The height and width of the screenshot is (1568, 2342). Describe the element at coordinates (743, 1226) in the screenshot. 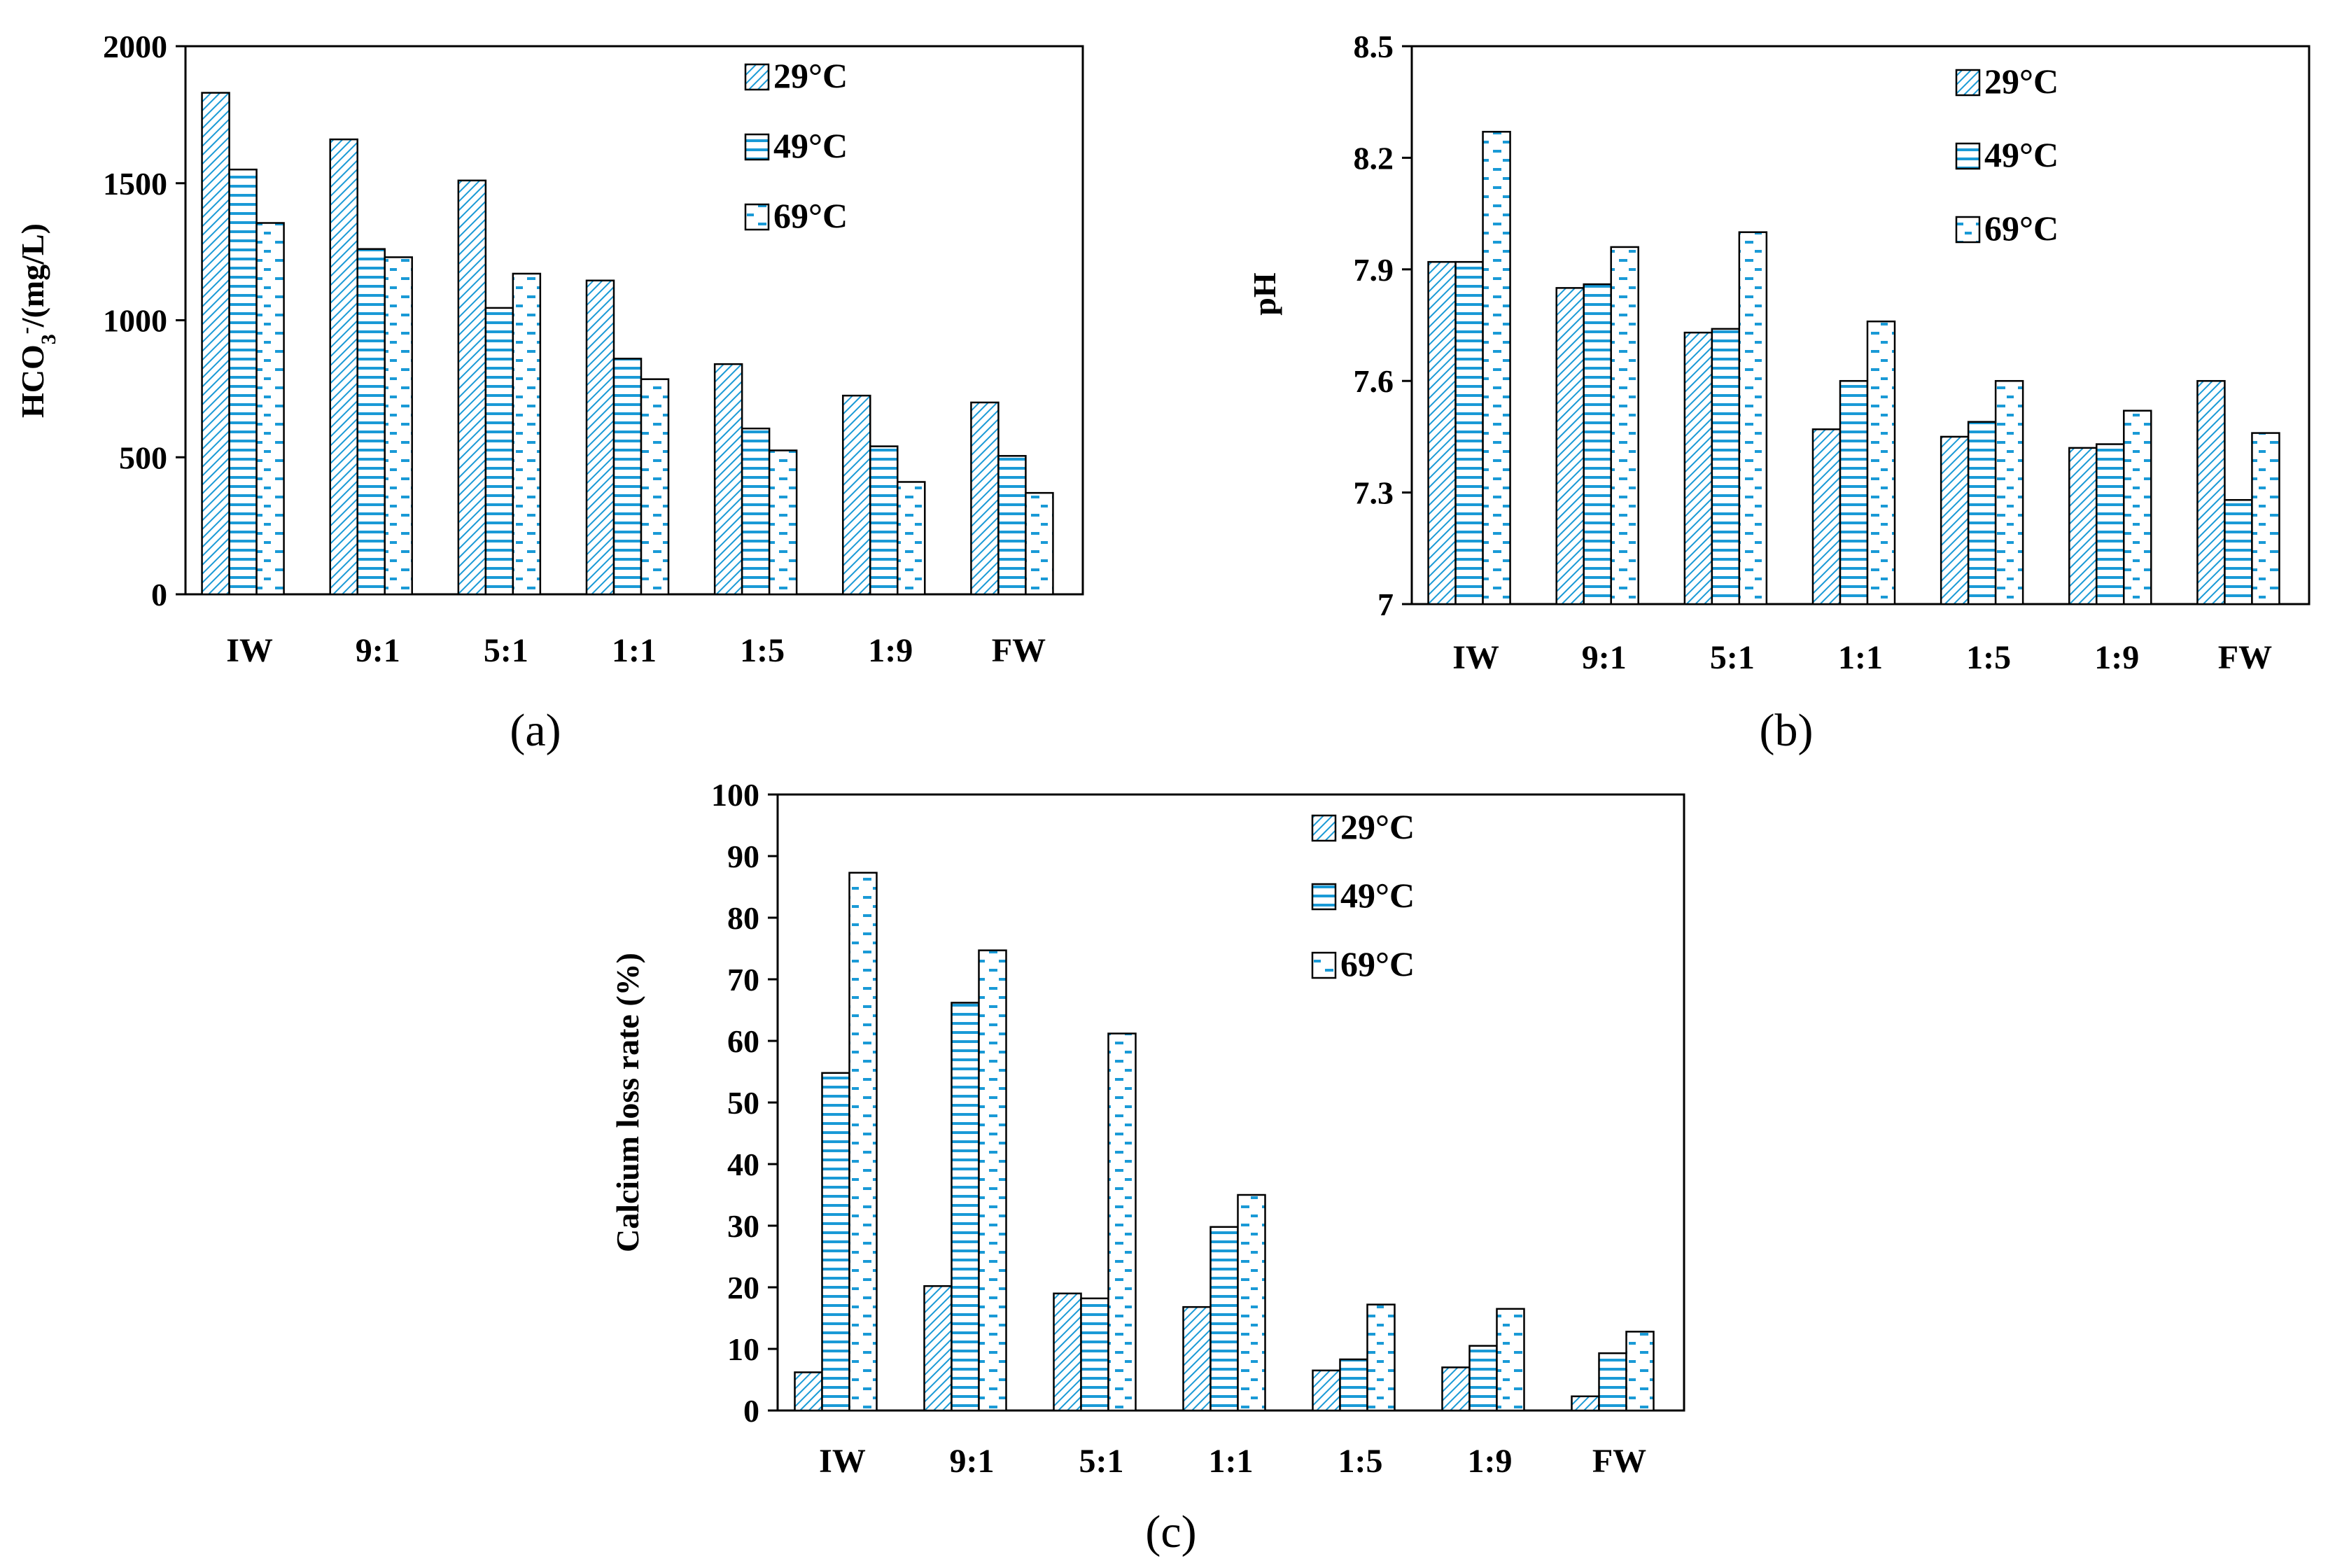

I see `y-tick-label: 30` at that location.